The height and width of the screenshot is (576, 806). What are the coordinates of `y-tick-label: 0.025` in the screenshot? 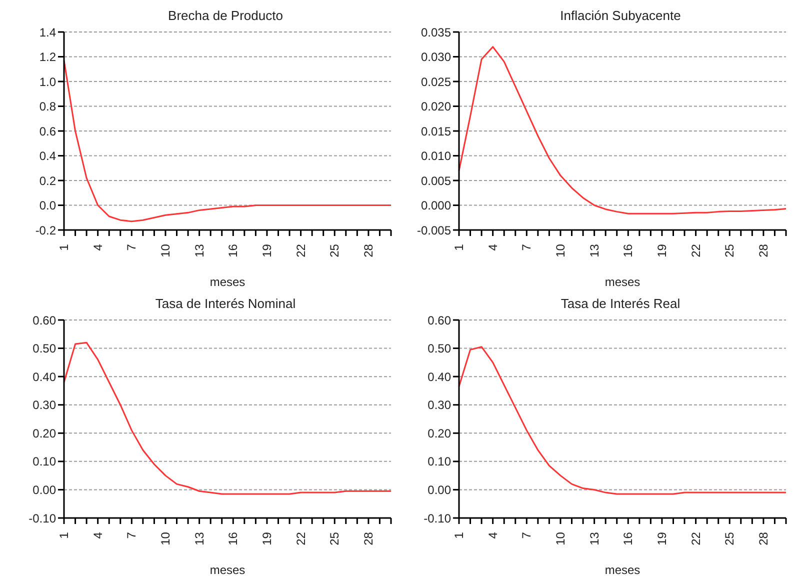 It's located at (436, 81).